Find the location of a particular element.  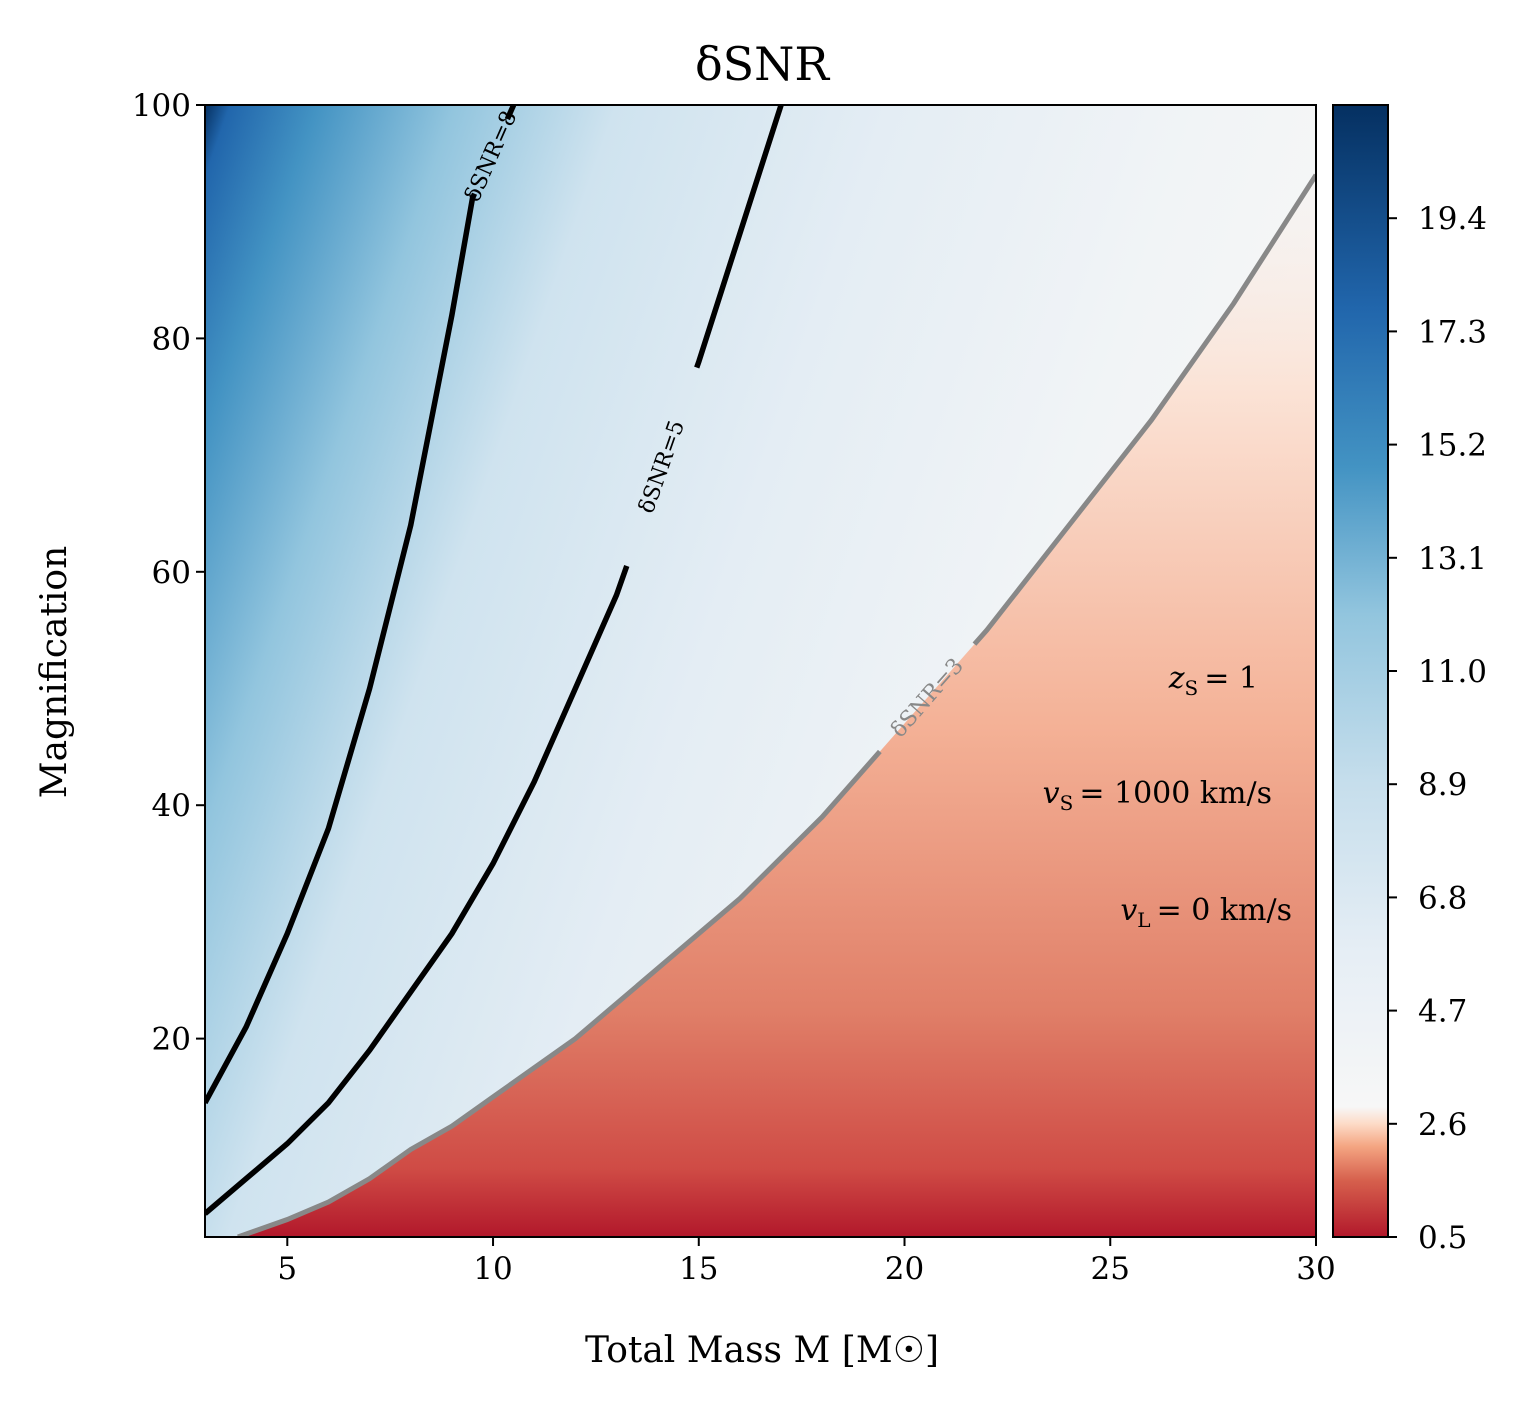

x-tick-label: 20 is located at coordinates (904, 1269).